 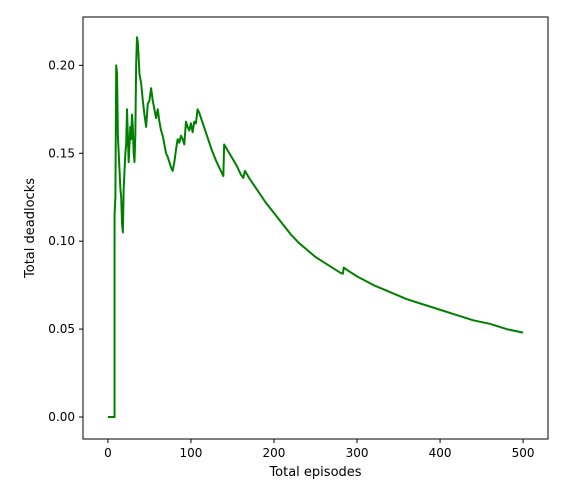 What do you see at coordinates (440, 453) in the screenshot?
I see `x-tick-label: 400` at bounding box center [440, 453].